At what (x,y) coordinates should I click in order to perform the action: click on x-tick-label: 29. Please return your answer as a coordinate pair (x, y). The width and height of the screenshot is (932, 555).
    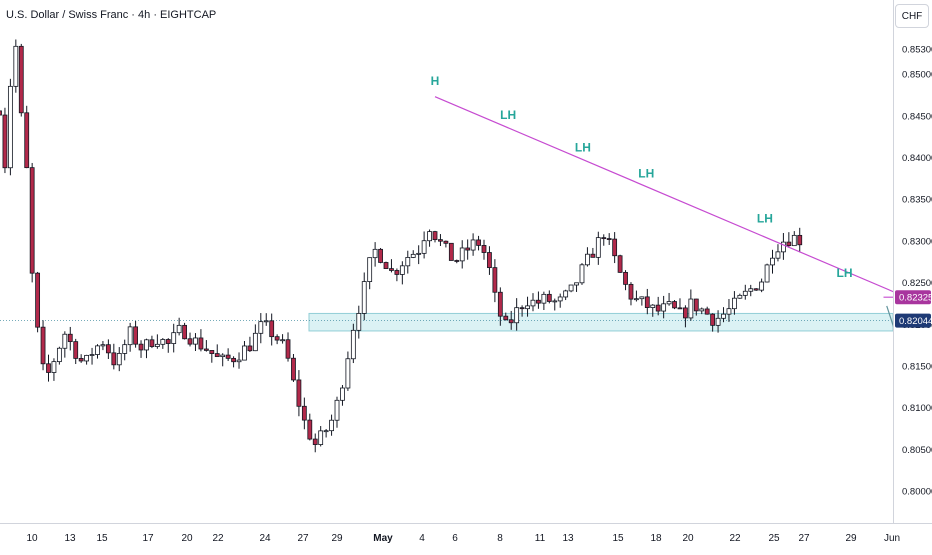
    Looking at the image, I should click on (851, 538).